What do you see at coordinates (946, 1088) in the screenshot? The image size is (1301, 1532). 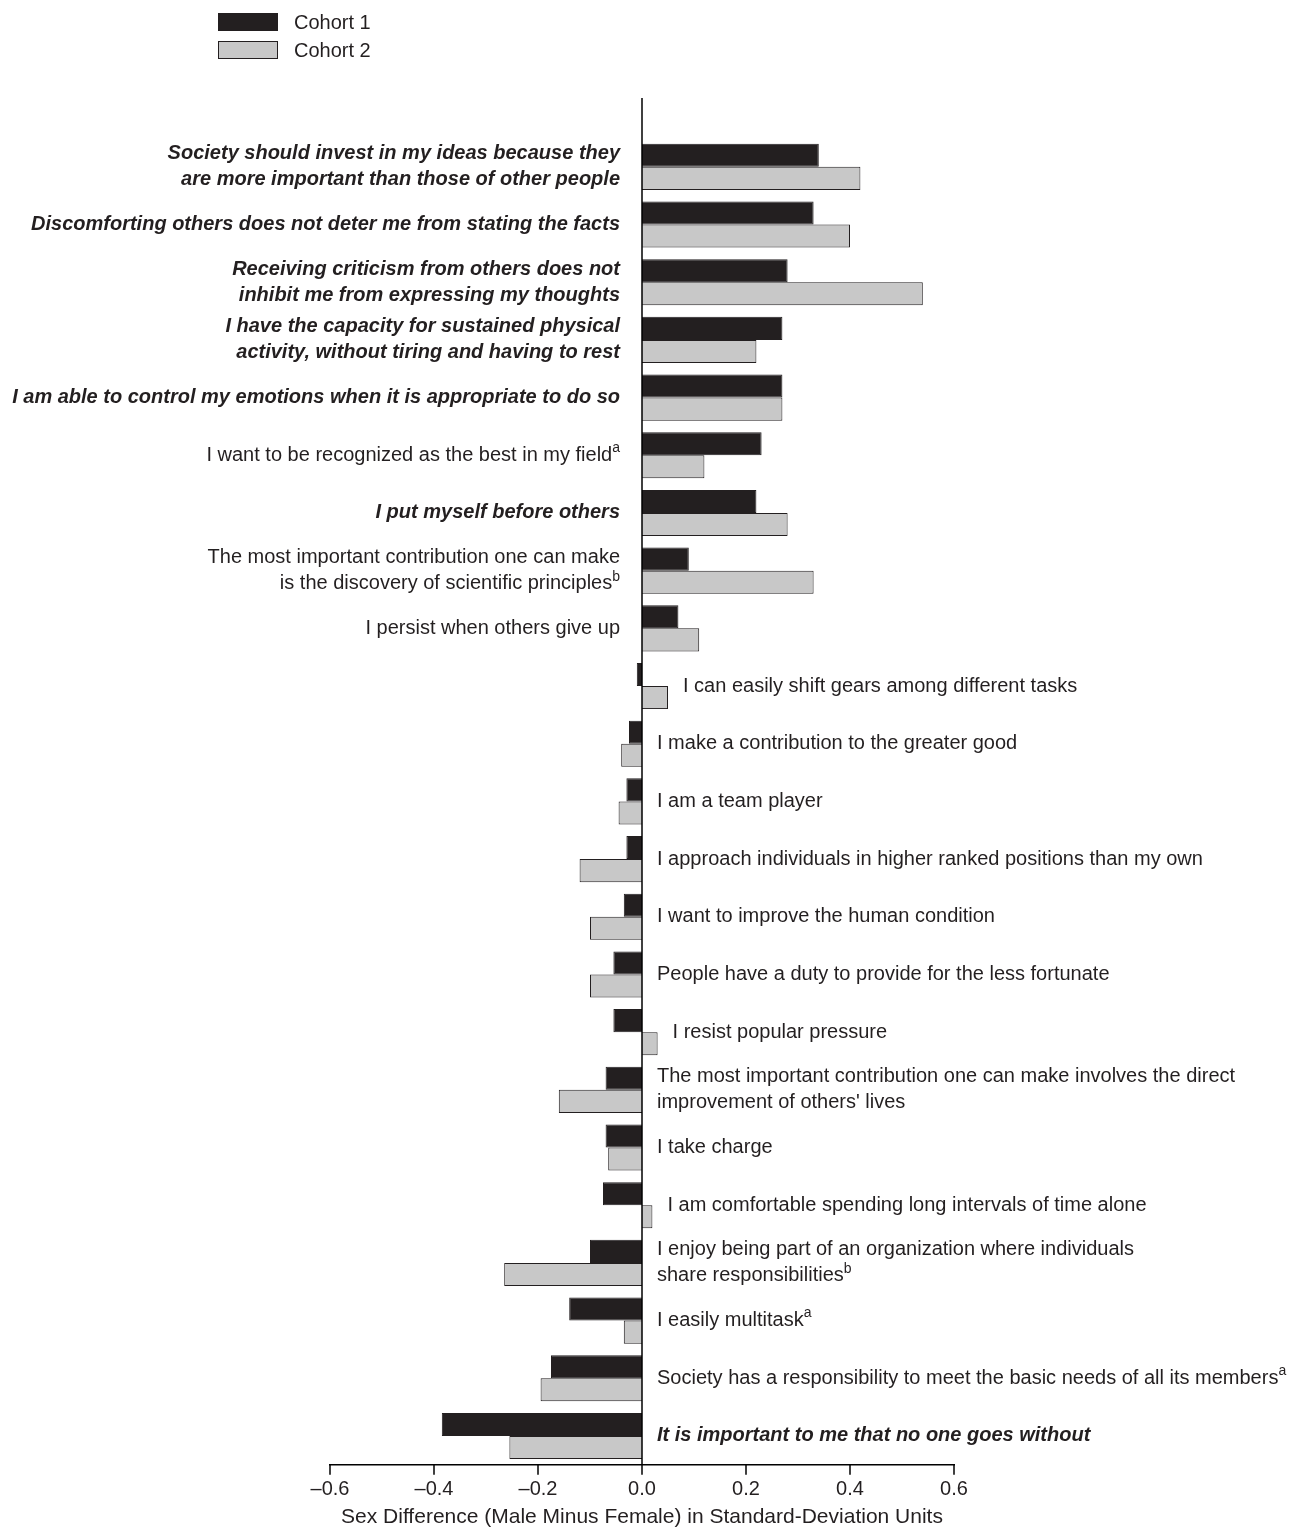 I see `y-tick-label: The most important contribution one can make involves the direct improvement of others' lives` at bounding box center [946, 1088].